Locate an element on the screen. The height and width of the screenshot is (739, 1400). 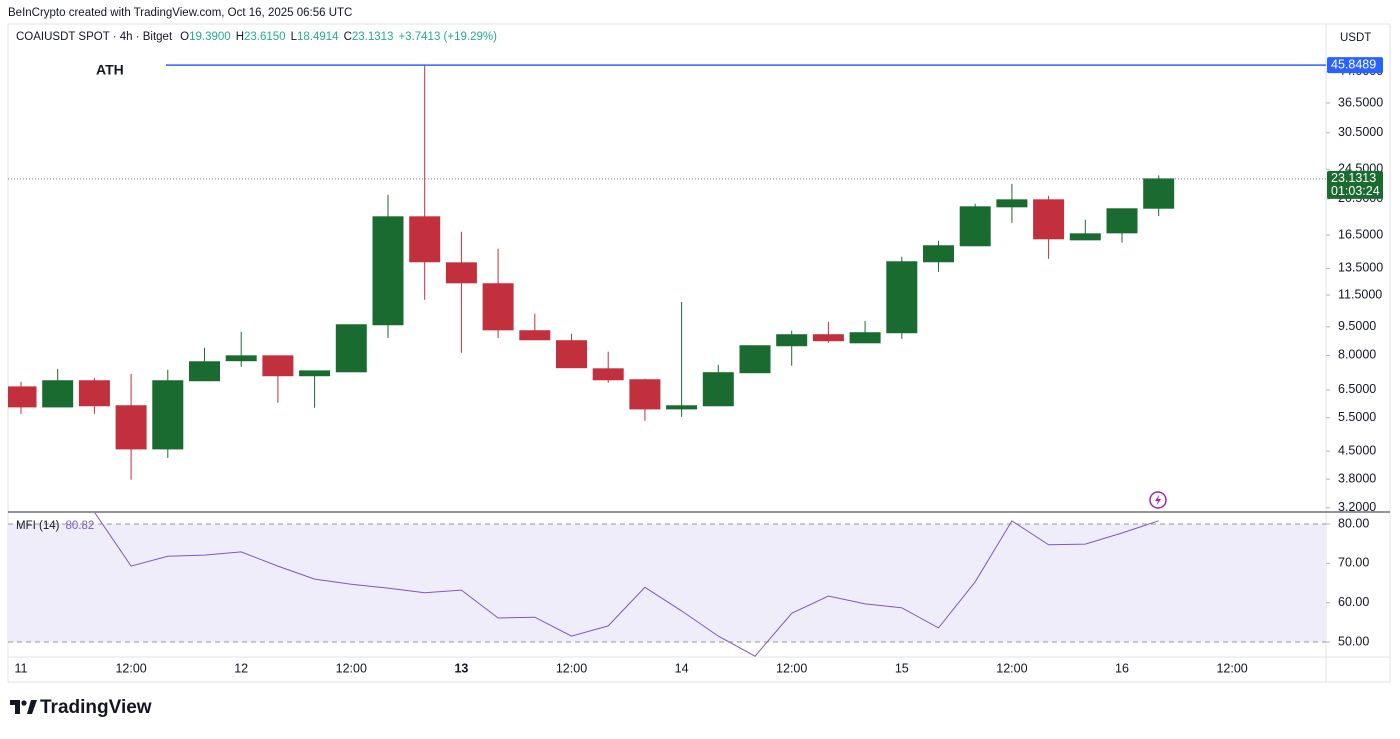
y-tick-label: 4.5000 is located at coordinates (1357, 450).